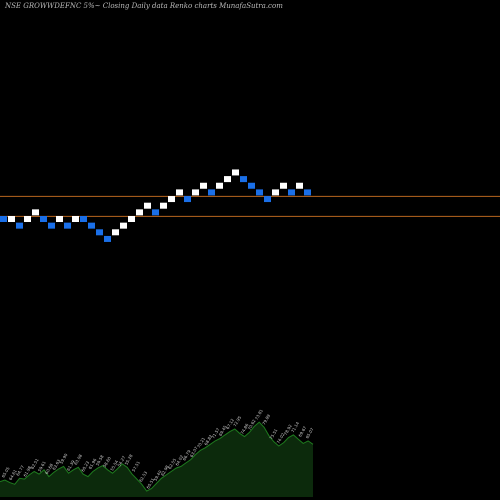 The width and height of the screenshot is (500, 500). What do you see at coordinates (13, 474) in the screenshot?
I see `volume-label: 64.61` at bounding box center [13, 474].